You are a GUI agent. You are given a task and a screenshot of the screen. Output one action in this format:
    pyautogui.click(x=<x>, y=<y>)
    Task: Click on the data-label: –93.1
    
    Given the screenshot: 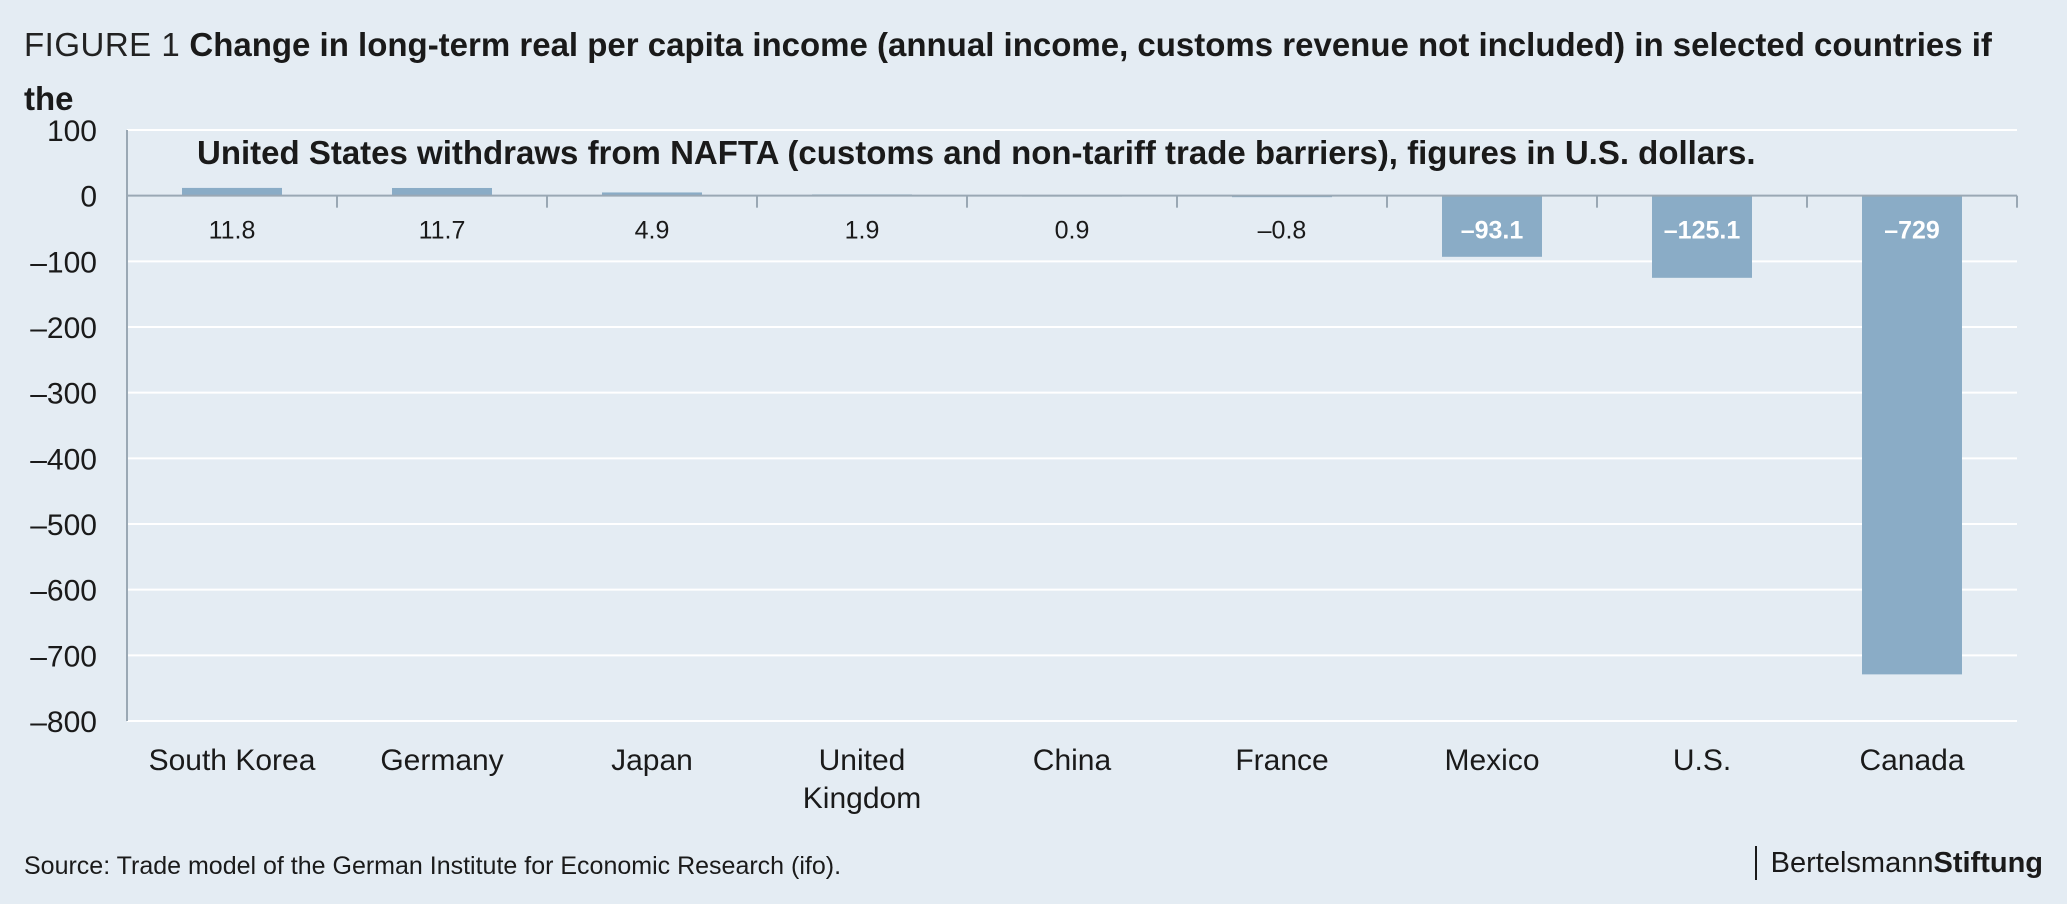 What is the action you would take?
    pyautogui.click(x=1492, y=231)
    